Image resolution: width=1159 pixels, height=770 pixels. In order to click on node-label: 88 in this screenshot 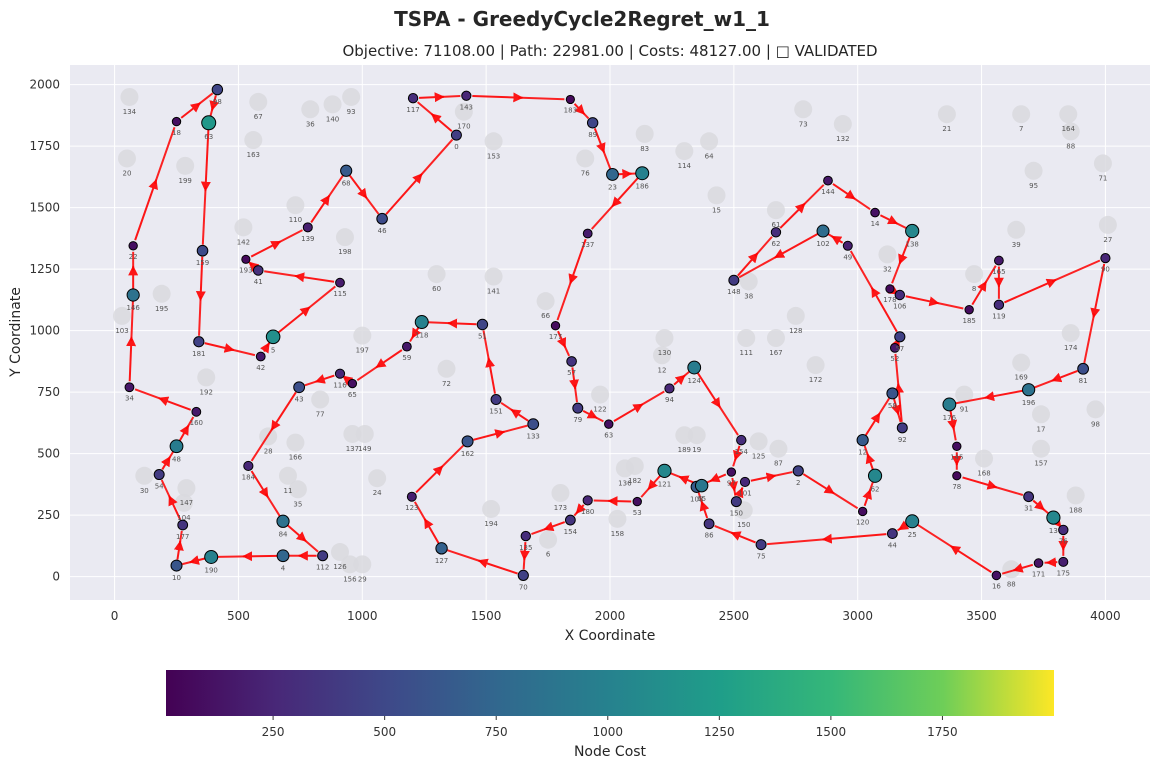, I will do `click(1070, 146)`.